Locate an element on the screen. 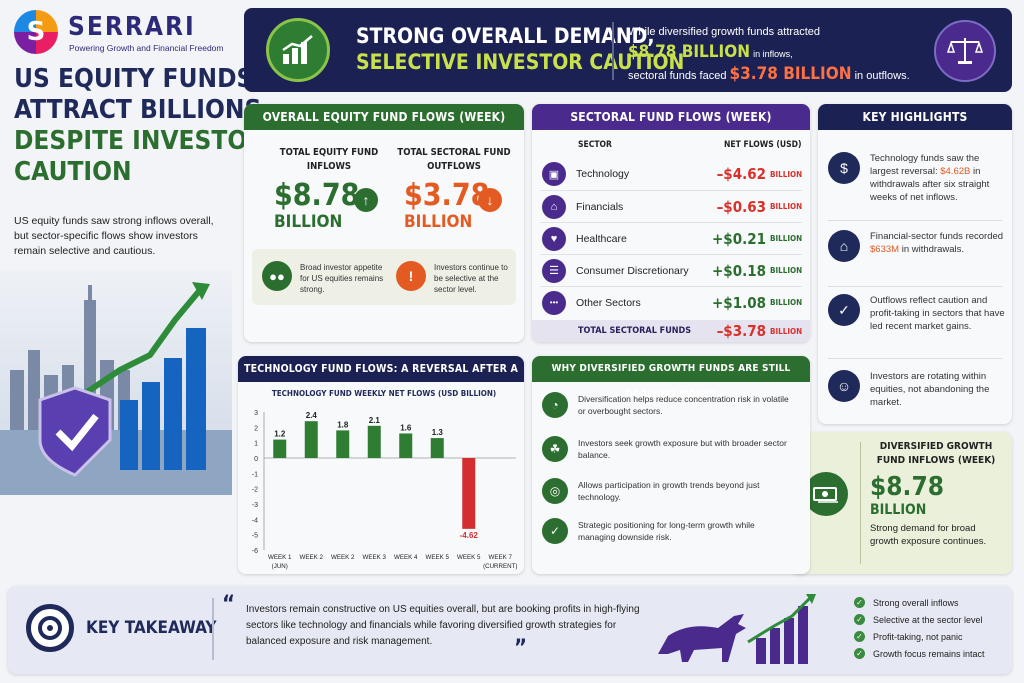  x-tick-label: WEEK 3 is located at coordinates (375, 557).